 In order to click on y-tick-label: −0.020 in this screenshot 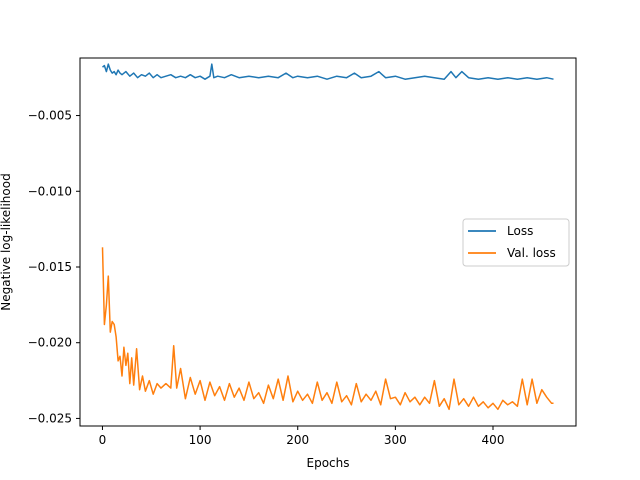, I will do `click(50, 343)`.